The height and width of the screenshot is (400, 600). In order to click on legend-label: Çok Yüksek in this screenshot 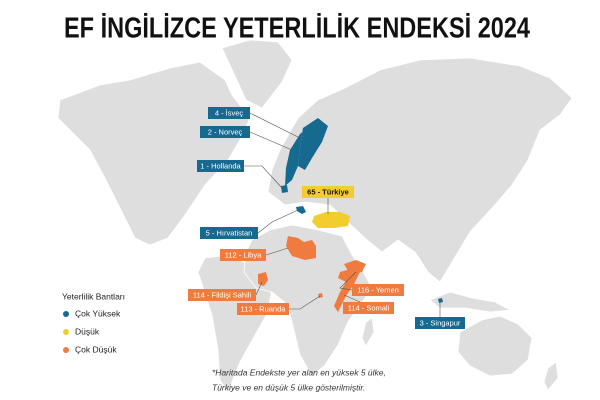, I will do `click(98, 313)`.